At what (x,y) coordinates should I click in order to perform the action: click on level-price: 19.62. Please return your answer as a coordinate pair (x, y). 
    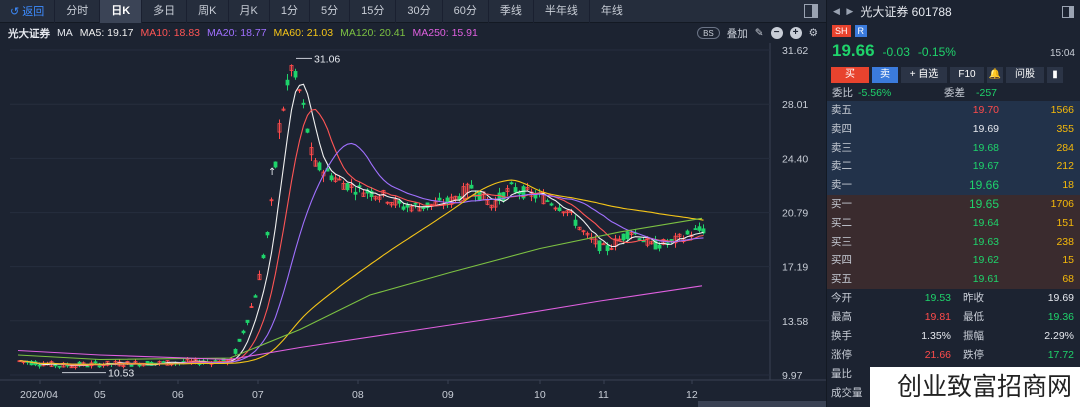
    Looking at the image, I should click on (985, 260).